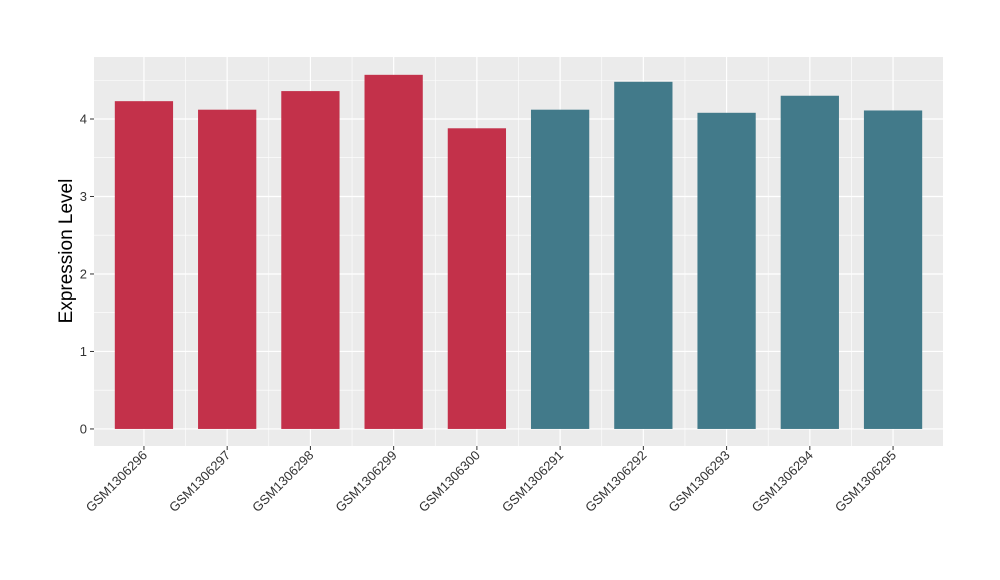  Describe the element at coordinates (809, 262) in the screenshot. I see `bar-GSM1306294` at that location.